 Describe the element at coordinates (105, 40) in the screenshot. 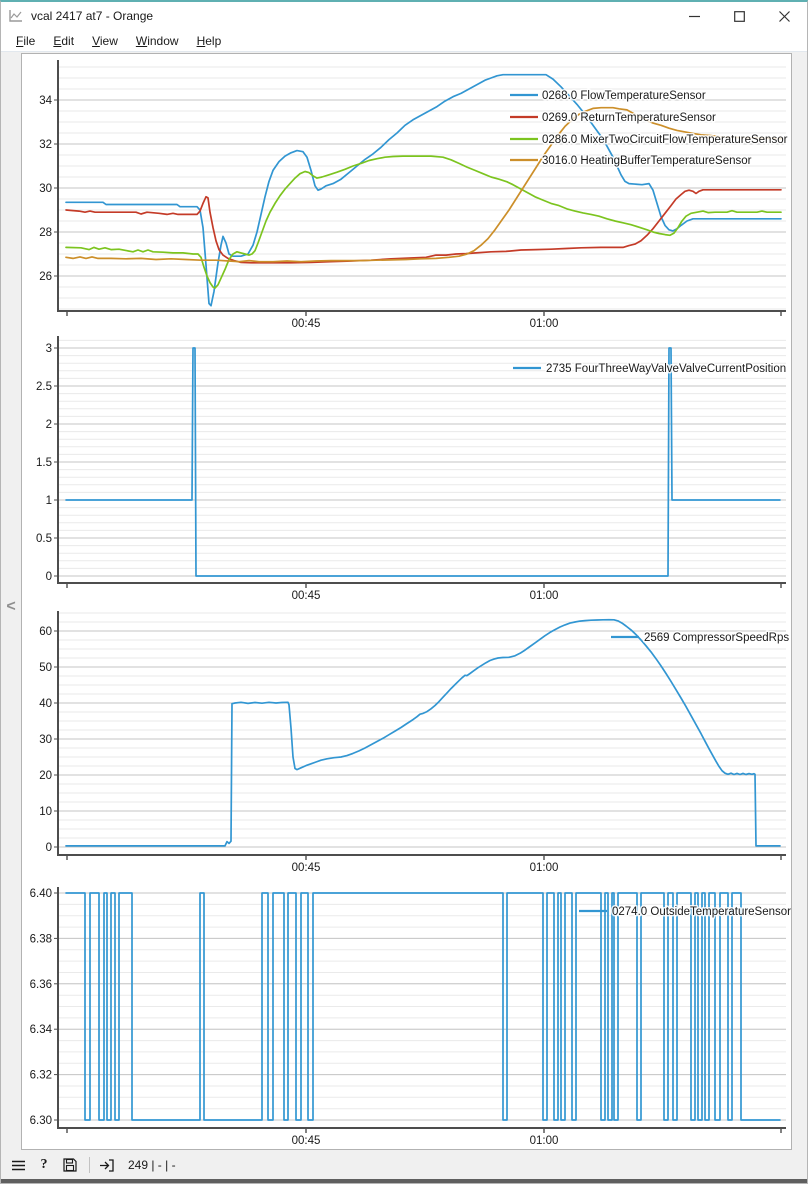

I see `menu-view: View` at that location.